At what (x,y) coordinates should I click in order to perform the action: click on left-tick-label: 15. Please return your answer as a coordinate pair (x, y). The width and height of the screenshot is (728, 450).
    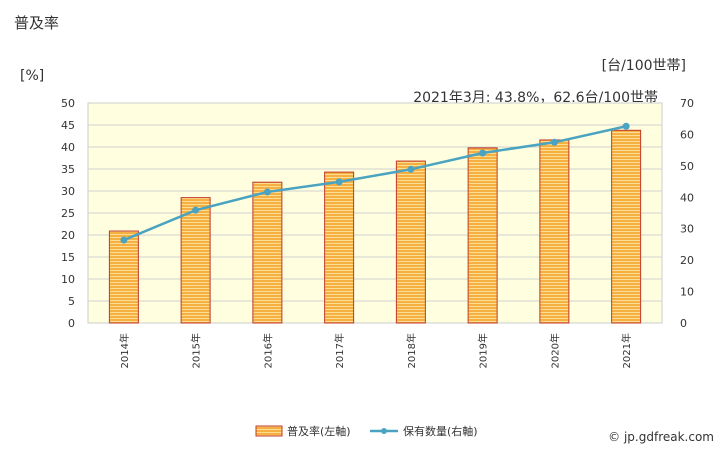
    Looking at the image, I should click on (68, 257).